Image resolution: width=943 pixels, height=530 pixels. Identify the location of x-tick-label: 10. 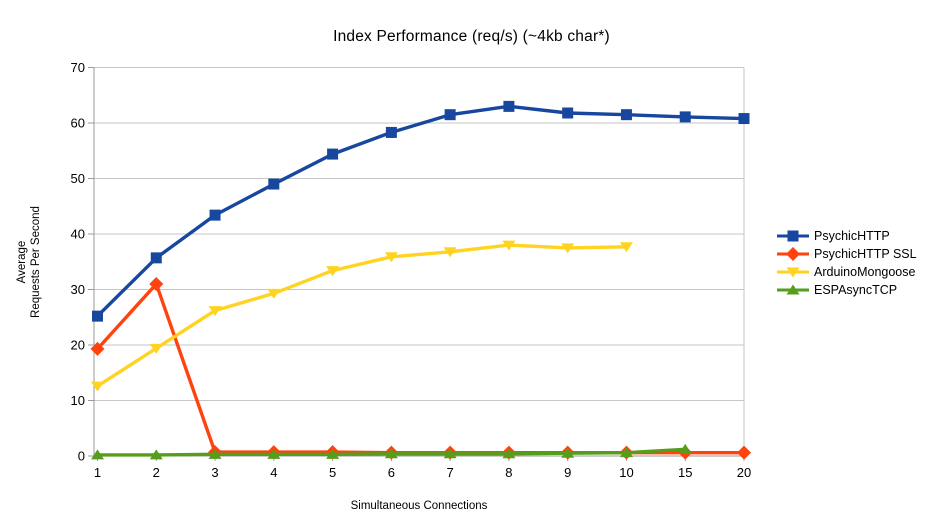
(626, 472).